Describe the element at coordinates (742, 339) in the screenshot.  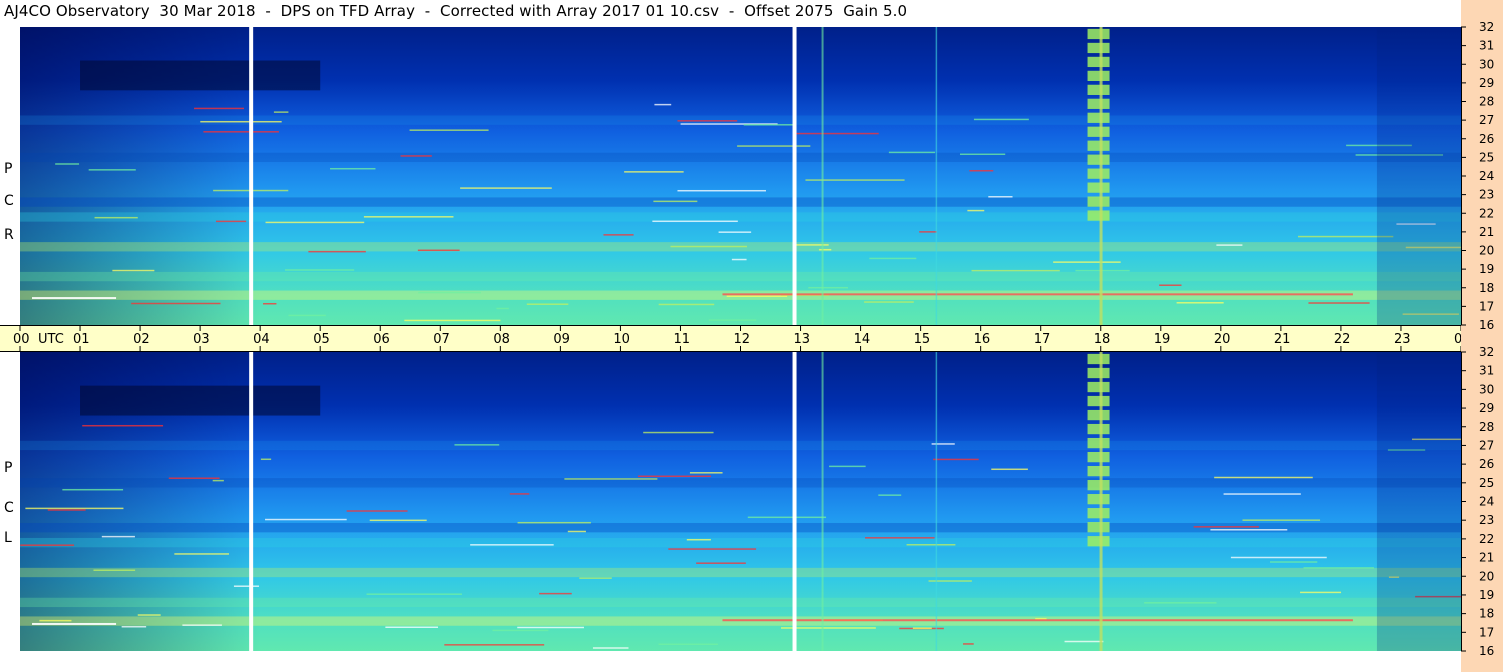
I see `utc-tick-label: 12` at that location.